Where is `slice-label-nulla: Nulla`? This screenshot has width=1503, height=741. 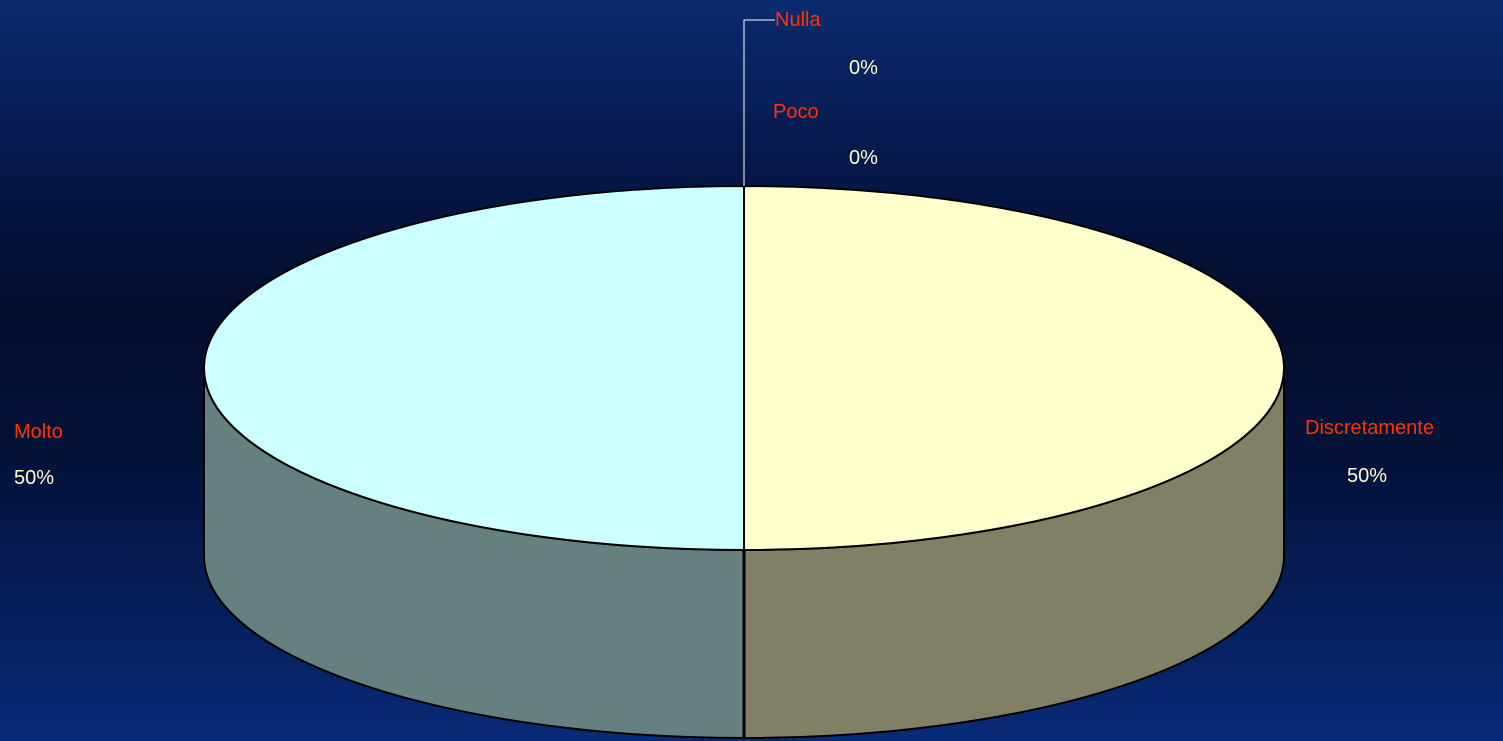
slice-label-nulla: Nulla is located at coordinates (798, 20).